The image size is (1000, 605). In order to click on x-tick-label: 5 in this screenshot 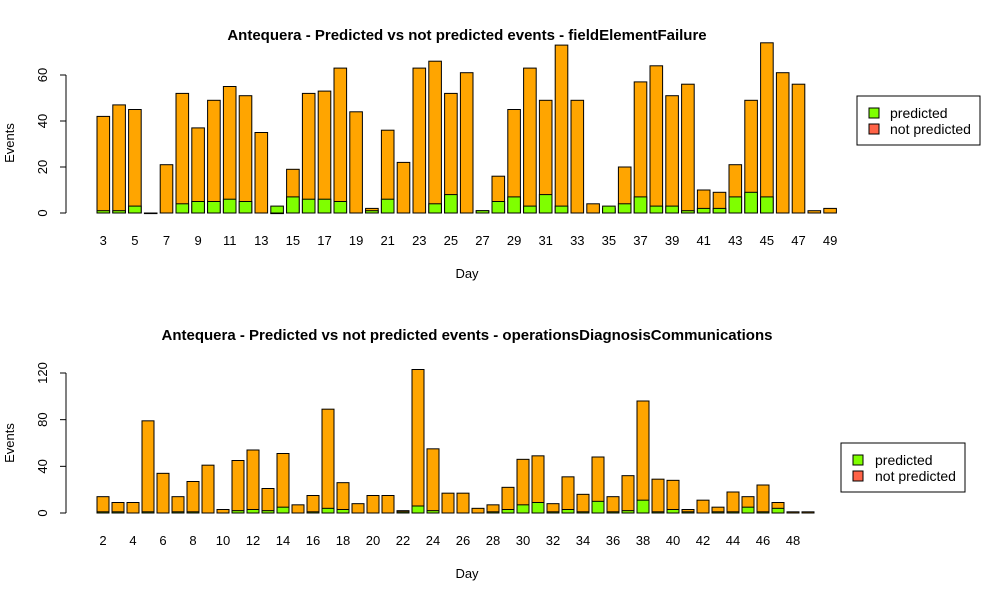, I will do `click(134, 240)`.